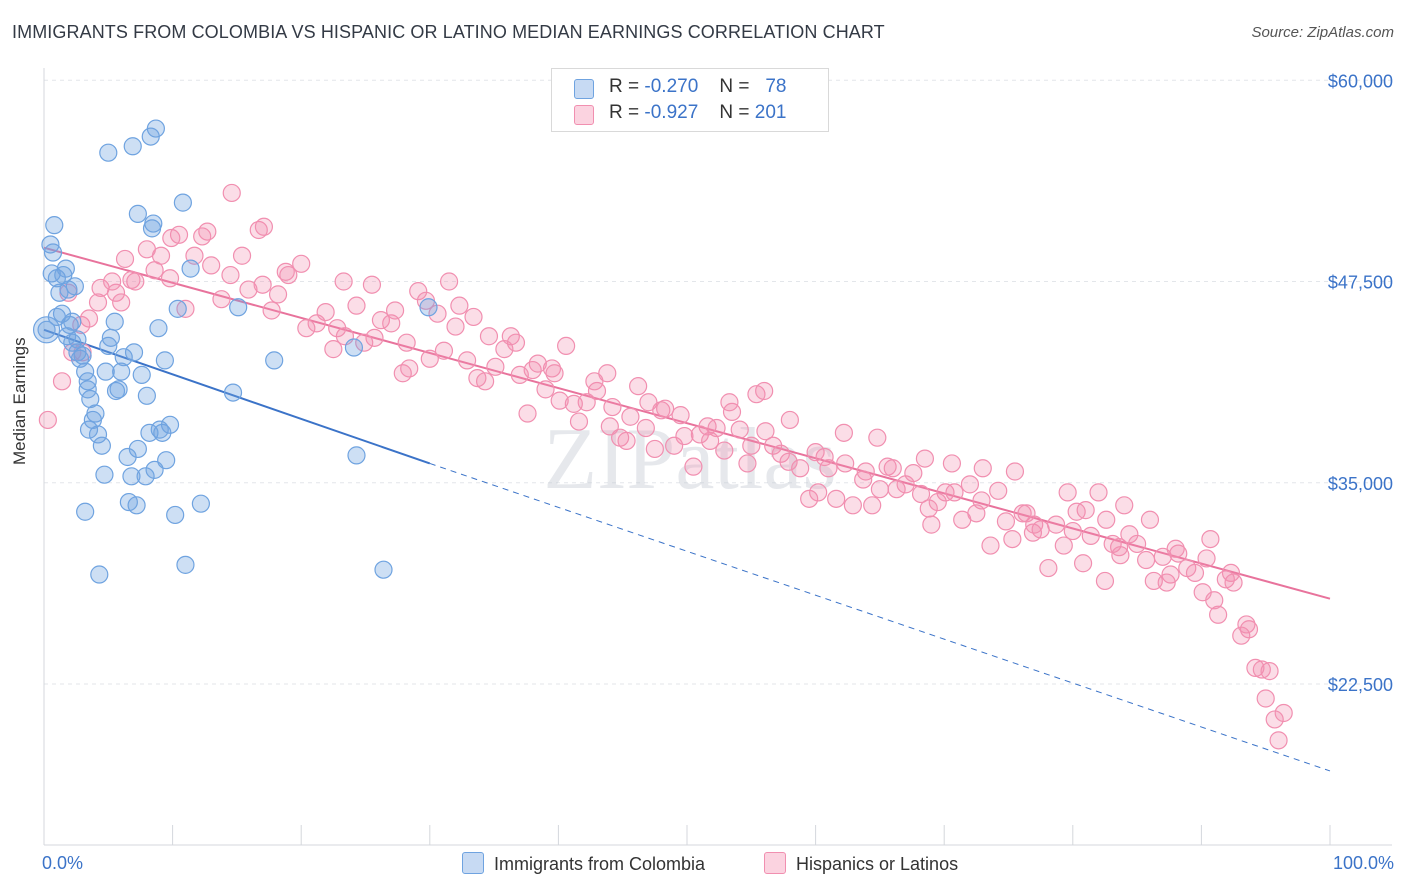  Describe the element at coordinates (237, 396) in the screenshot. I see `trend-line-colombia` at that location.